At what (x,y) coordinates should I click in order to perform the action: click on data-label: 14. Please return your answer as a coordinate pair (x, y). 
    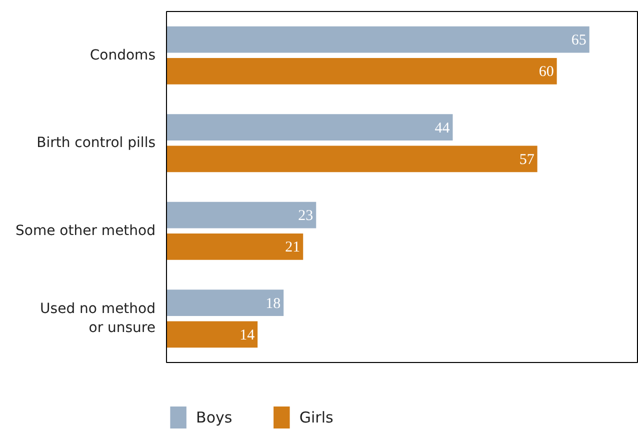
    Looking at the image, I should click on (248, 335).